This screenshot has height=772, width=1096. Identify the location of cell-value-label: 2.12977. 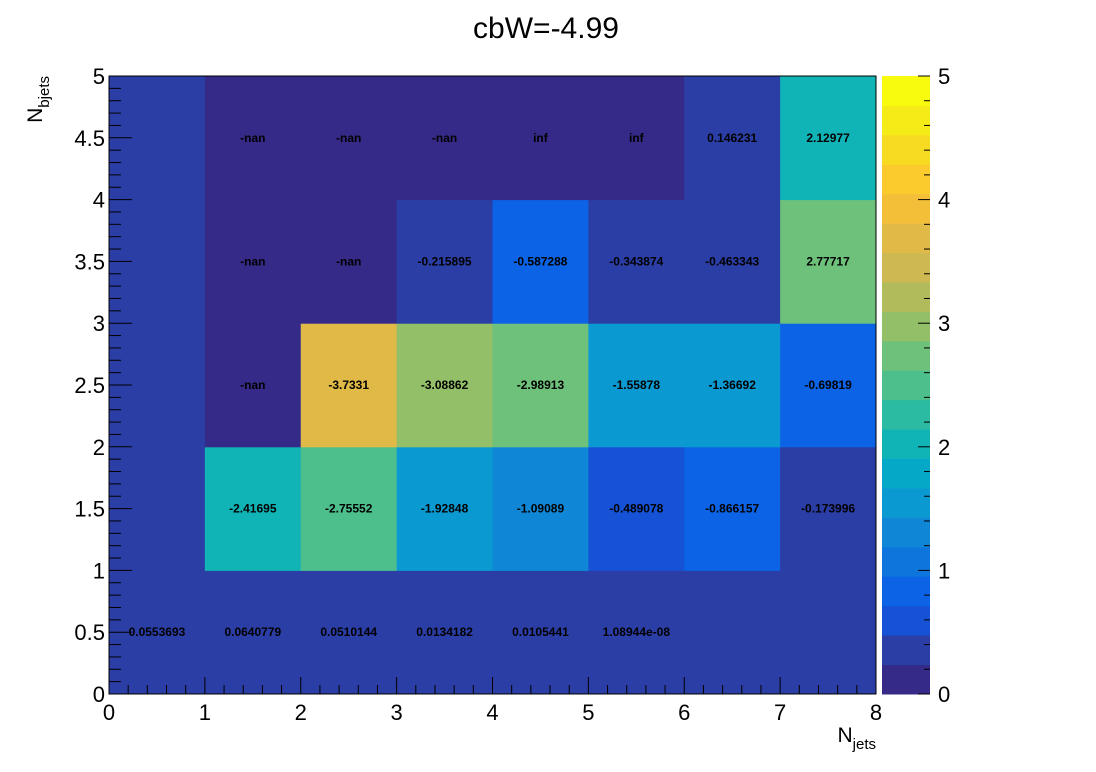
(828, 138).